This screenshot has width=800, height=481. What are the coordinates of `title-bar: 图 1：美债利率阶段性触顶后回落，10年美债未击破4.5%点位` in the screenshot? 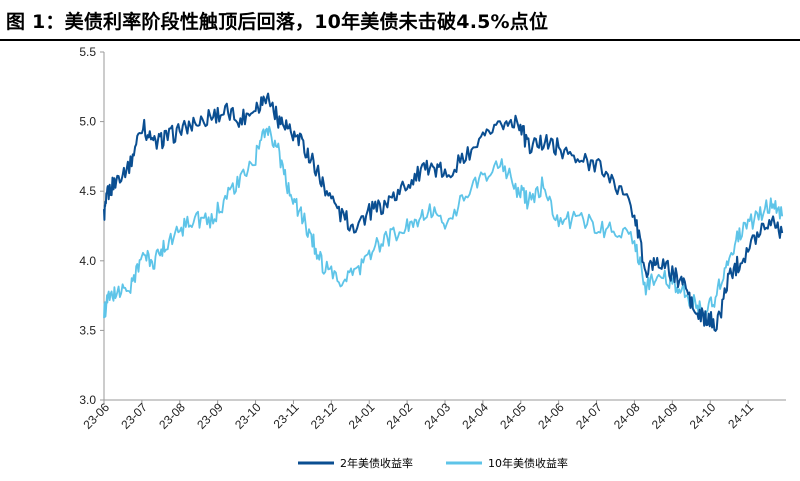 It's located at (400, 20).